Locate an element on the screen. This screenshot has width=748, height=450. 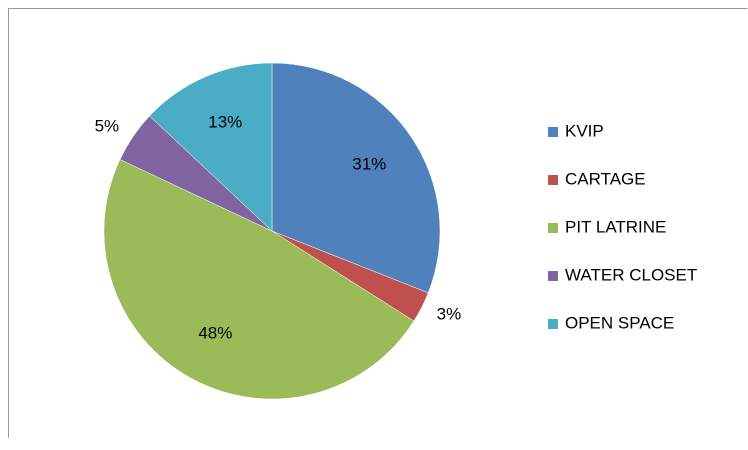
legend-label: KVIP is located at coordinates (584, 130).